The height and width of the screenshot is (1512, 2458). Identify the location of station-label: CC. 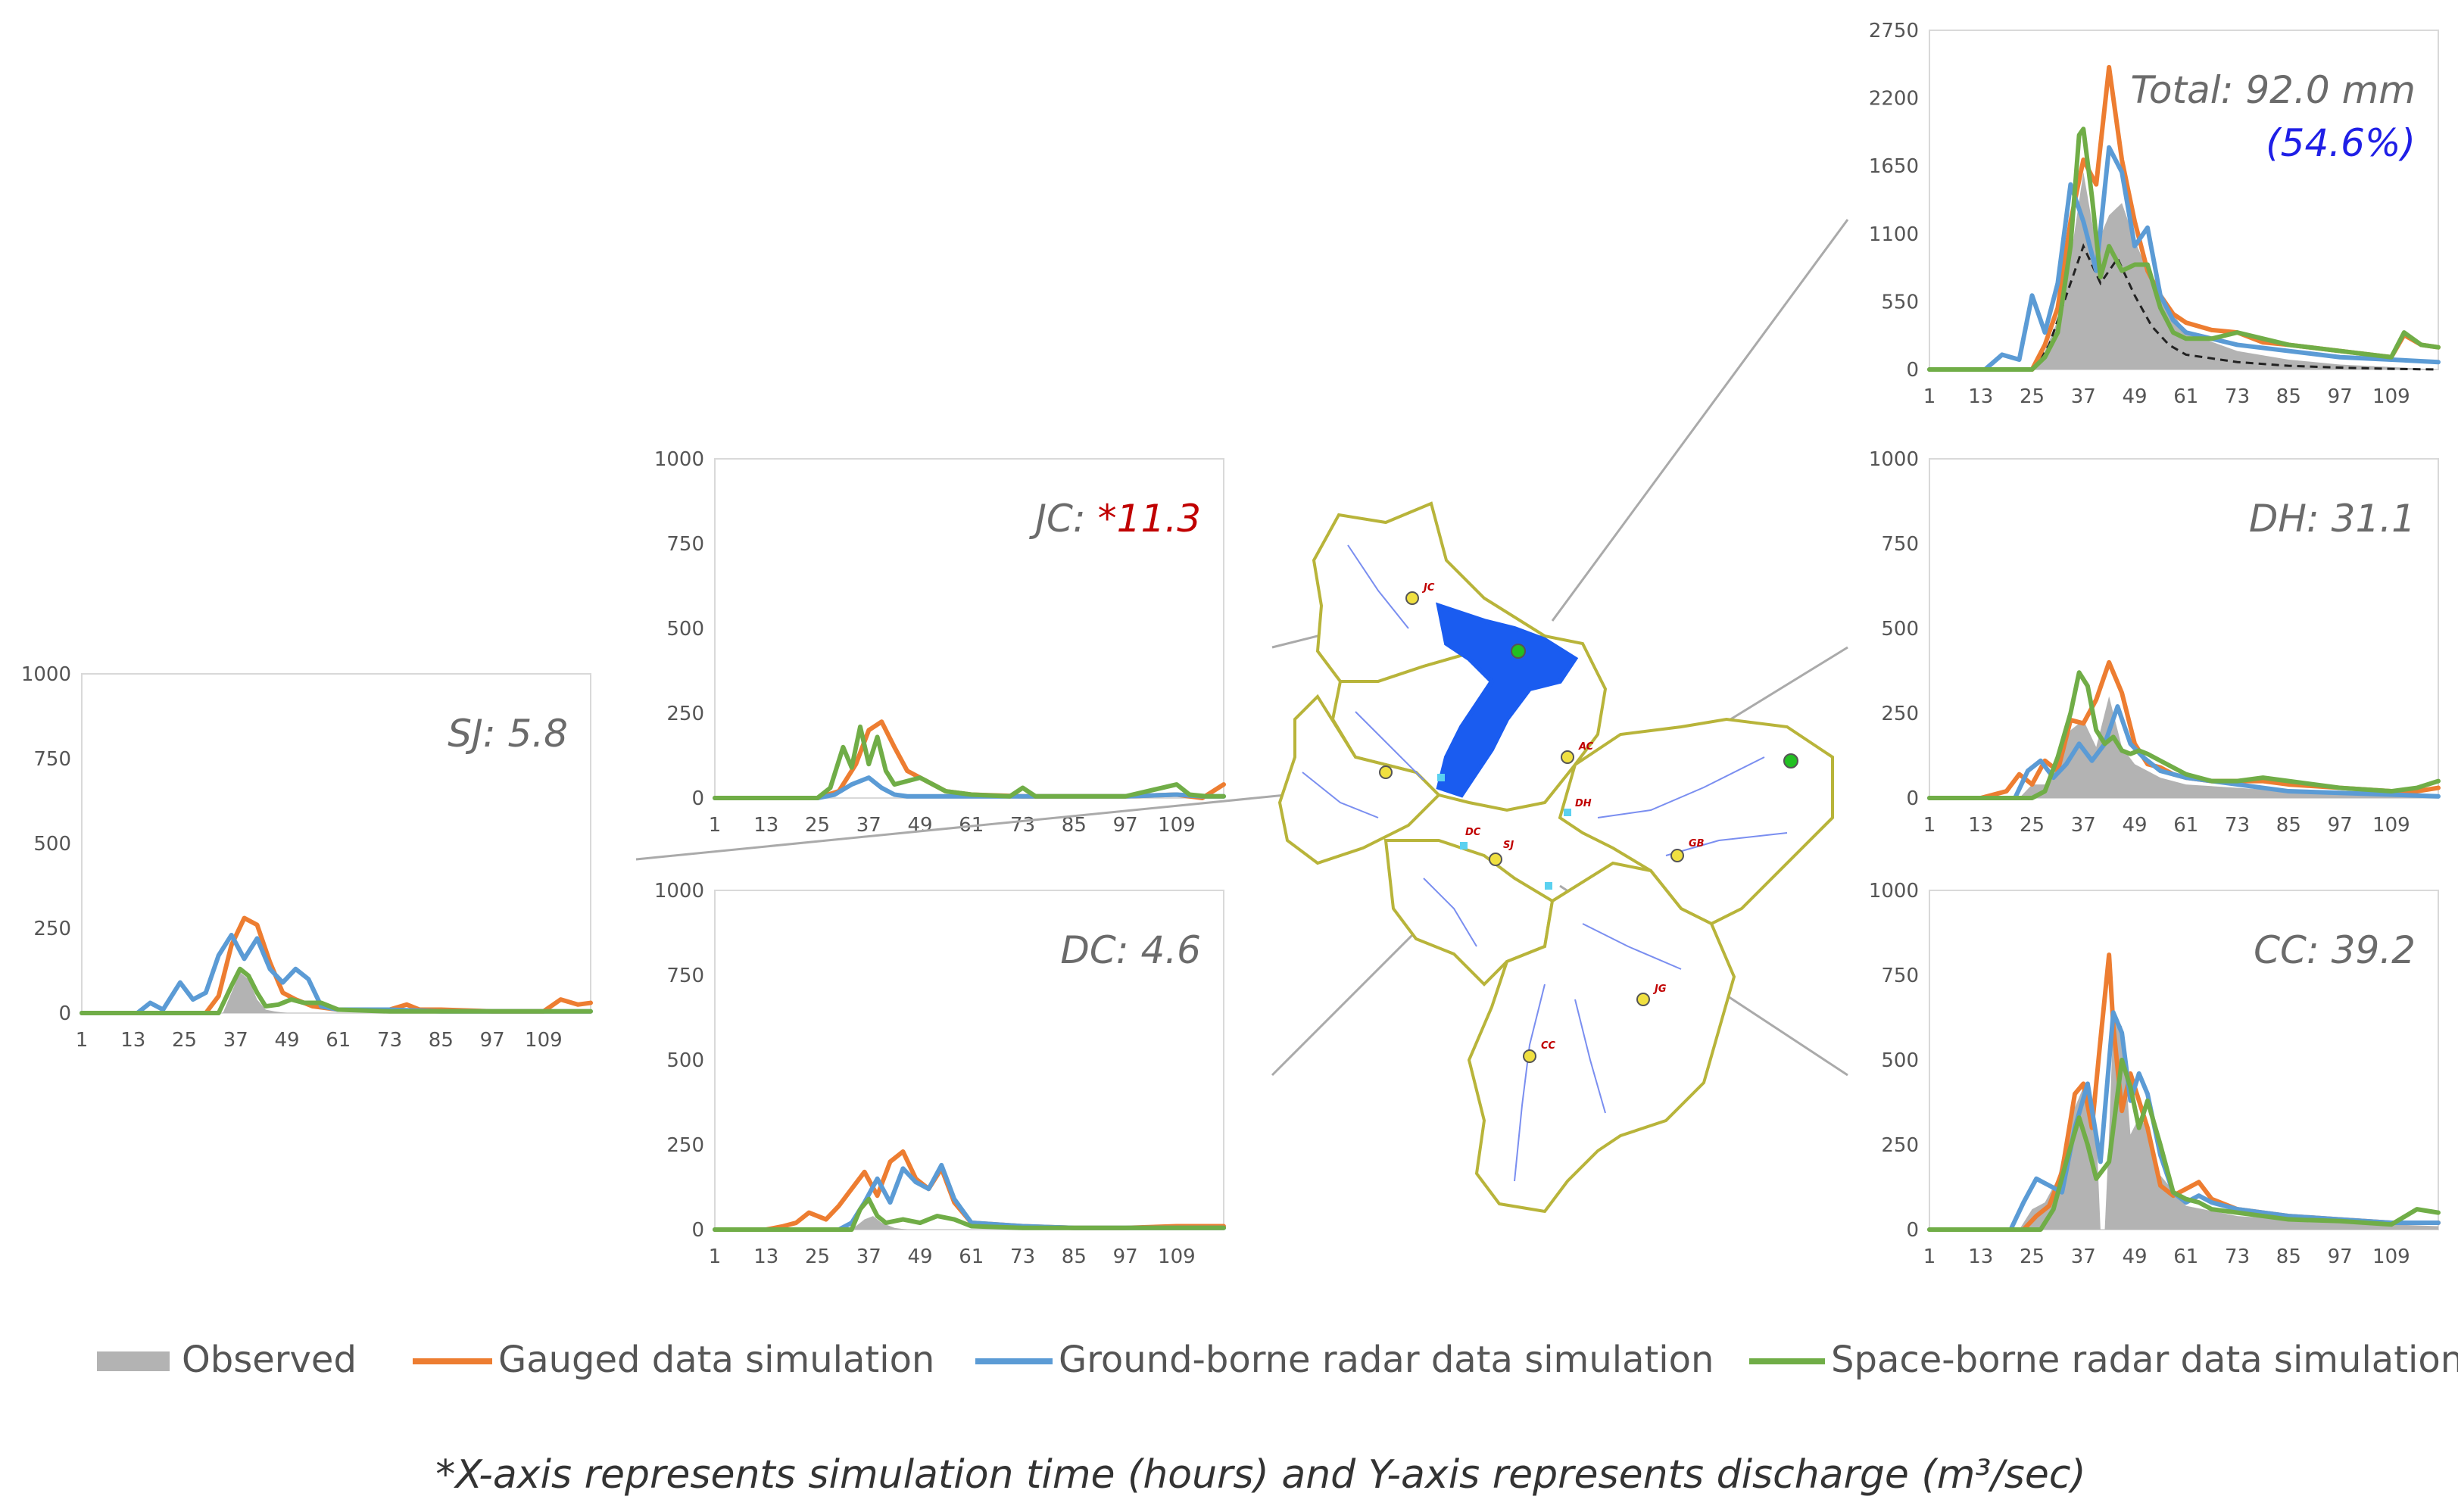
(1548, 1046).